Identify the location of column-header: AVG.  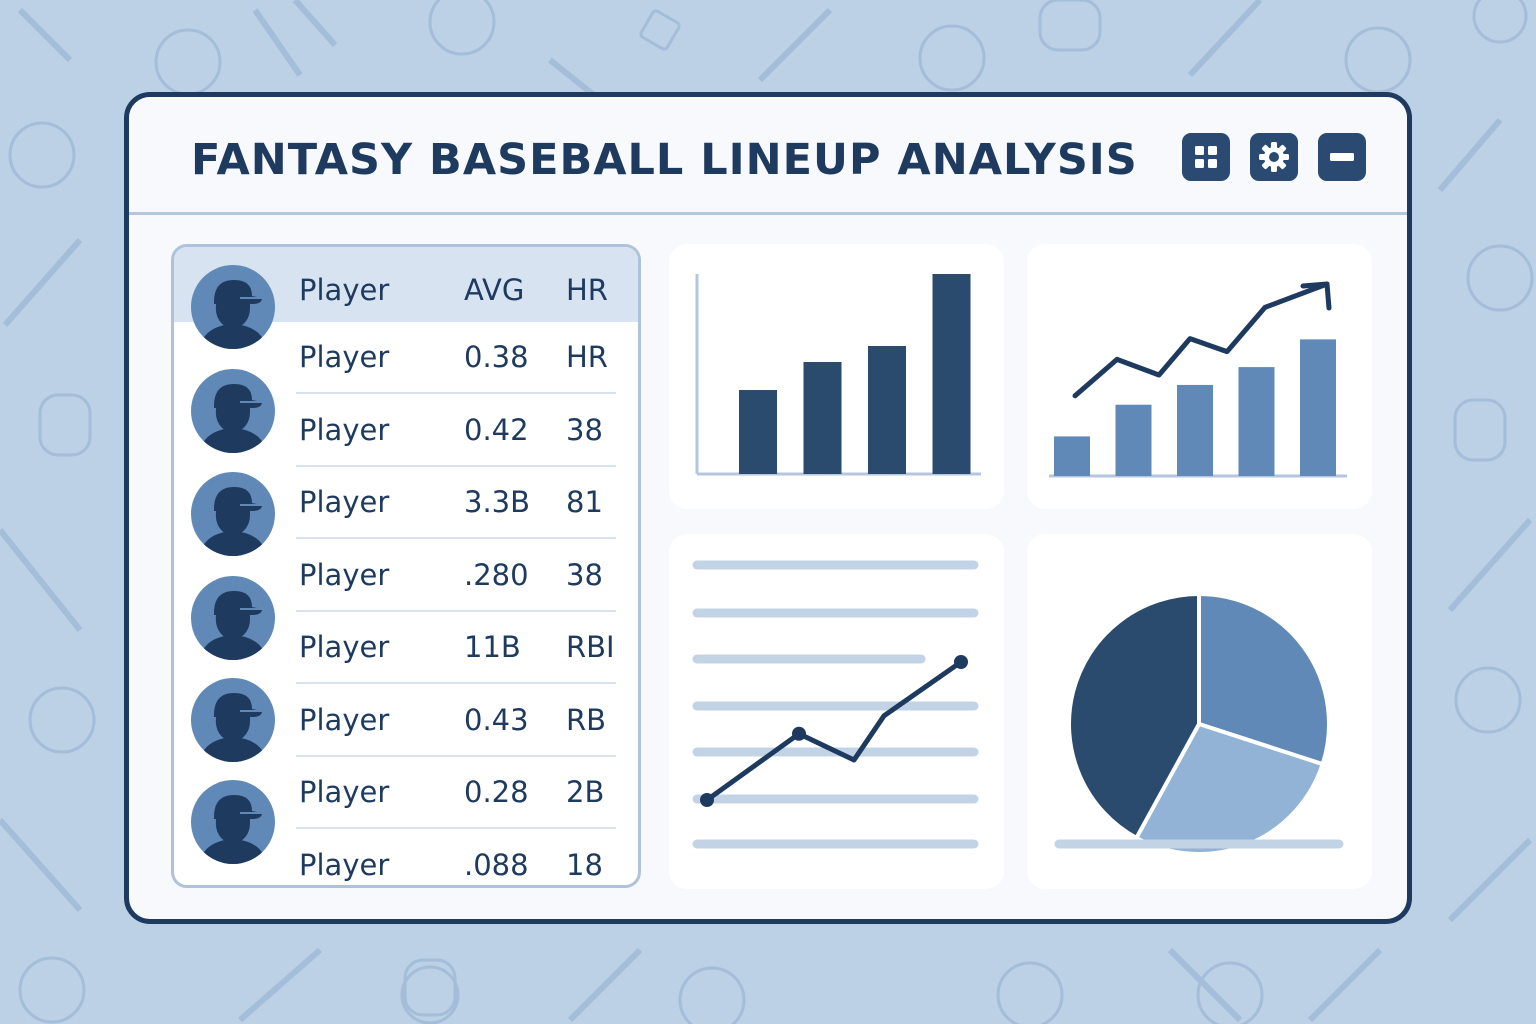
(494, 290).